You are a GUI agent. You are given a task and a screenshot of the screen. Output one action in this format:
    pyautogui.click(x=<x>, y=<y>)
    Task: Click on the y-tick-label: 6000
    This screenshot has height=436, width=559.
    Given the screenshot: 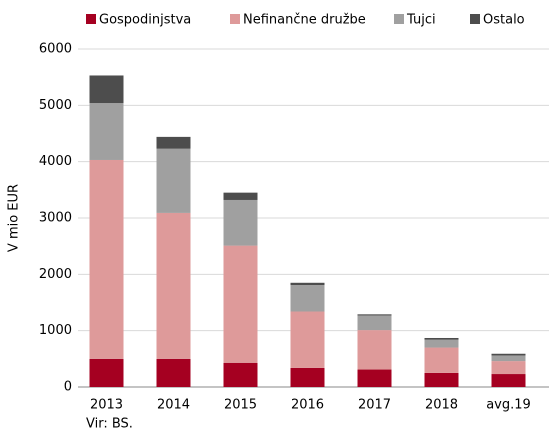 What is the action you would take?
    pyautogui.click(x=55, y=49)
    